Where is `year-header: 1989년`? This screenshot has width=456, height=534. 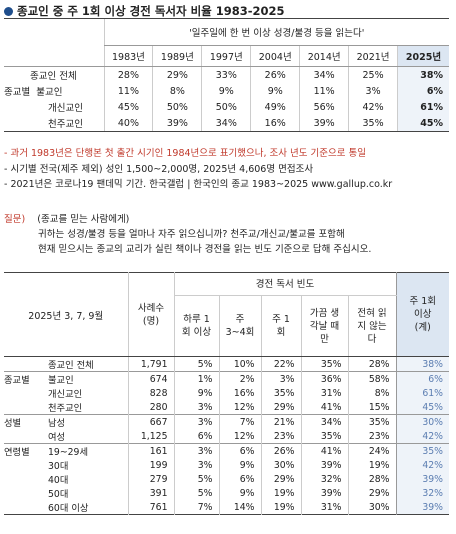
year-header: 1989년 is located at coordinates (177, 56).